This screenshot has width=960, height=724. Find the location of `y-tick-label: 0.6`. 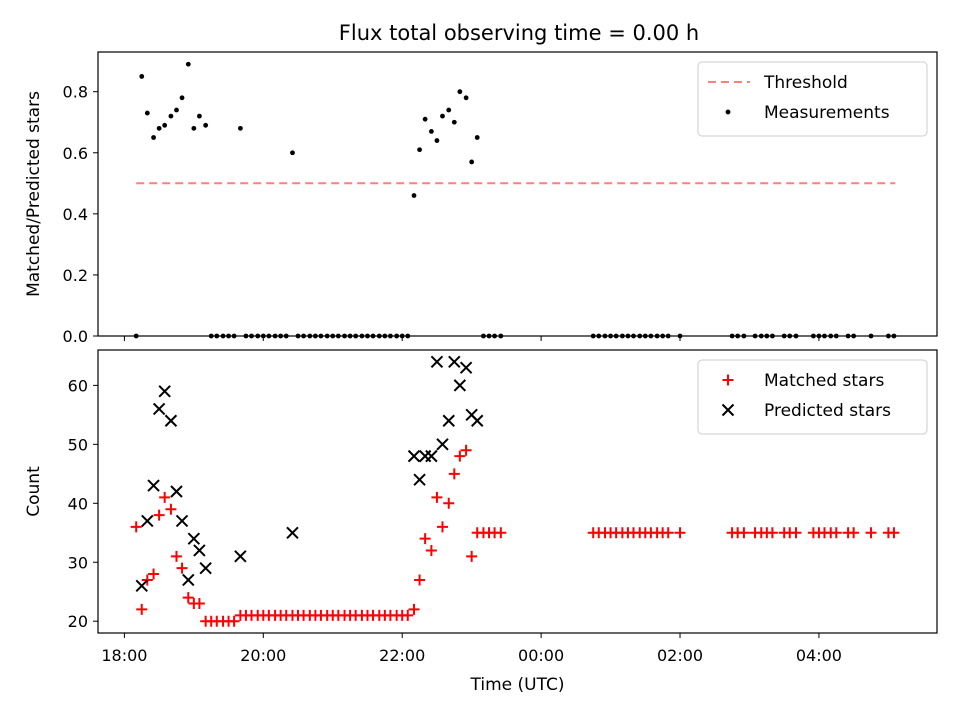

y-tick-label: 0.6 is located at coordinates (75, 153).